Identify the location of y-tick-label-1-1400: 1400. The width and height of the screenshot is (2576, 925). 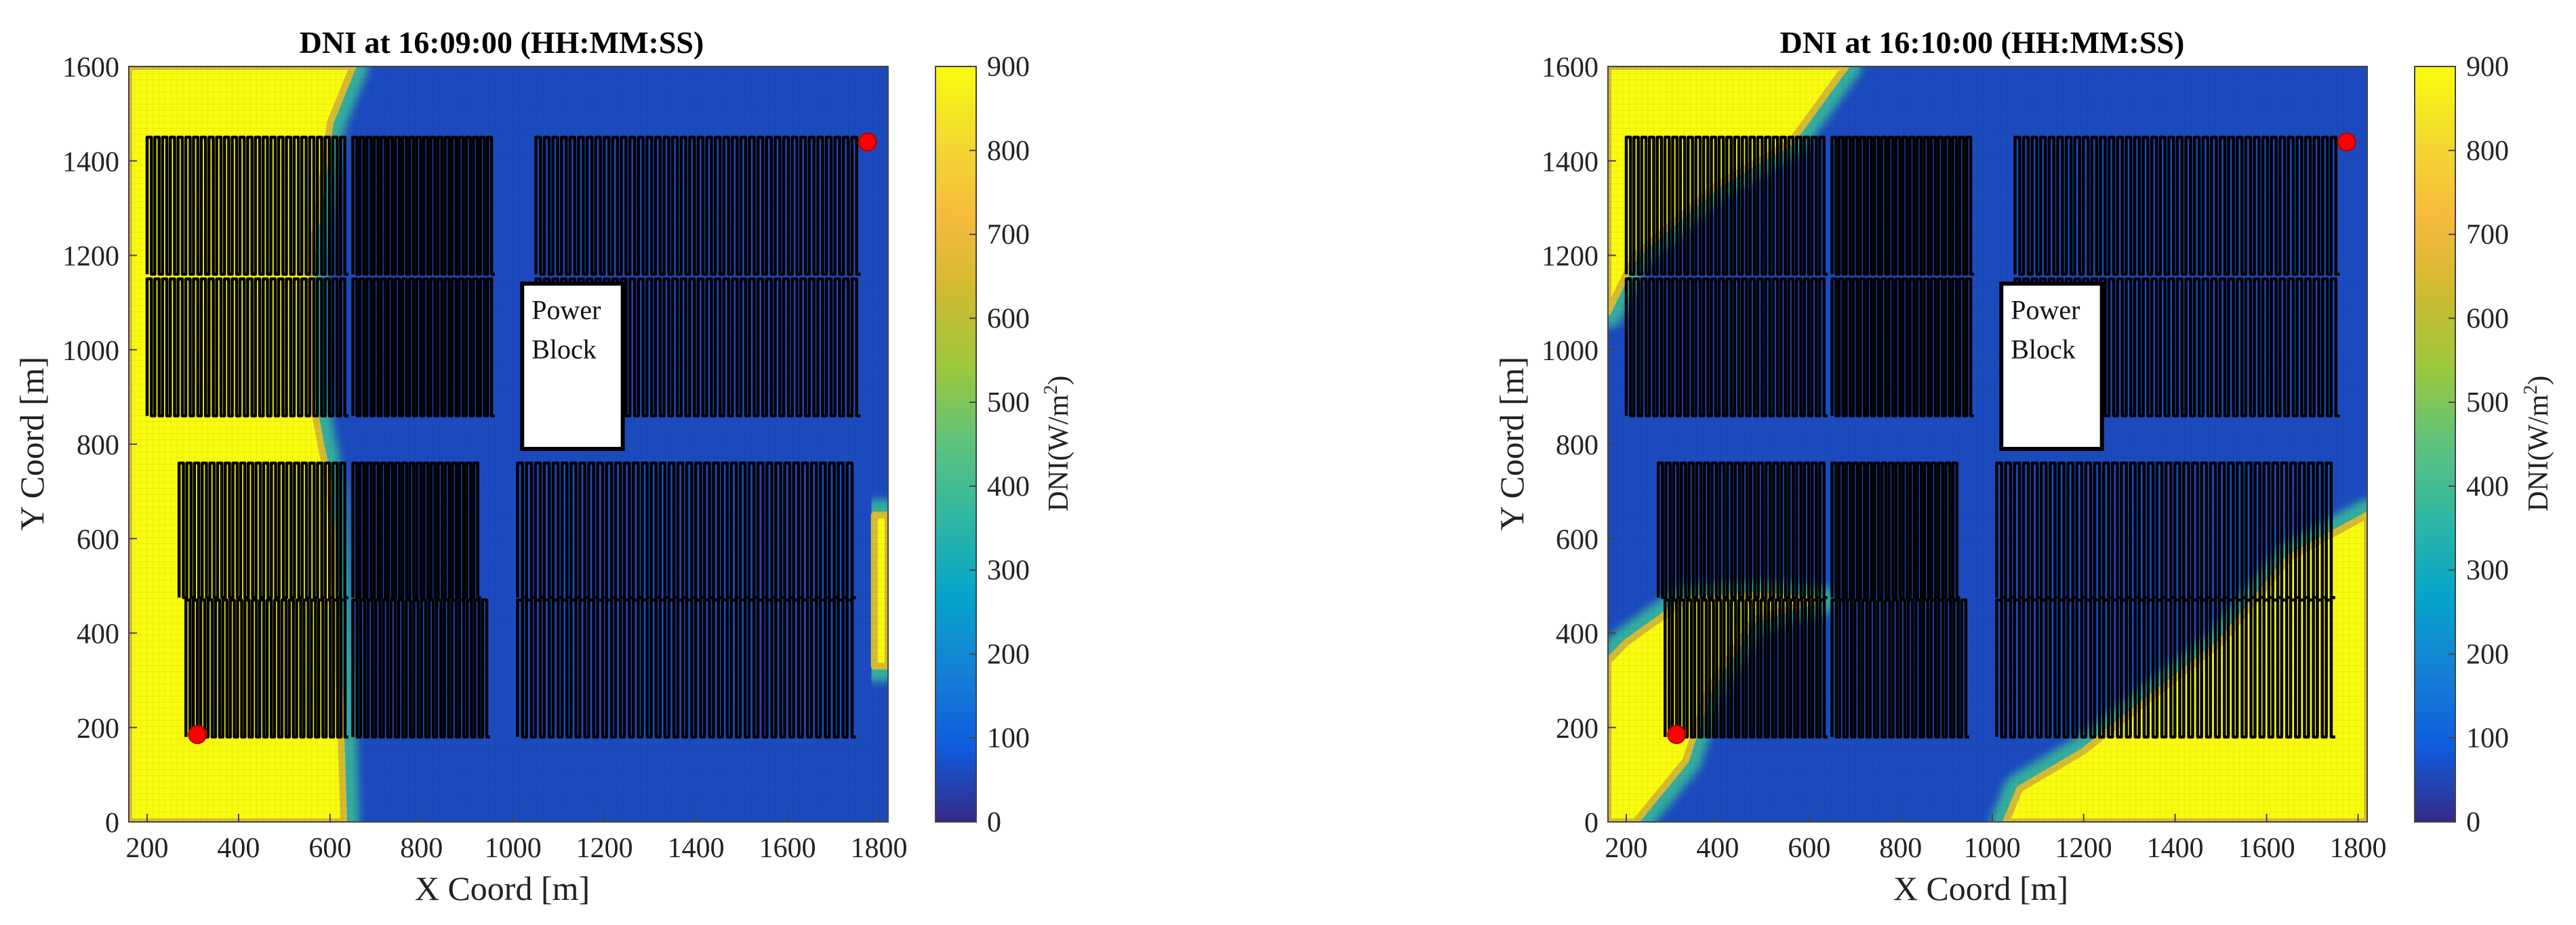
(1570, 162).